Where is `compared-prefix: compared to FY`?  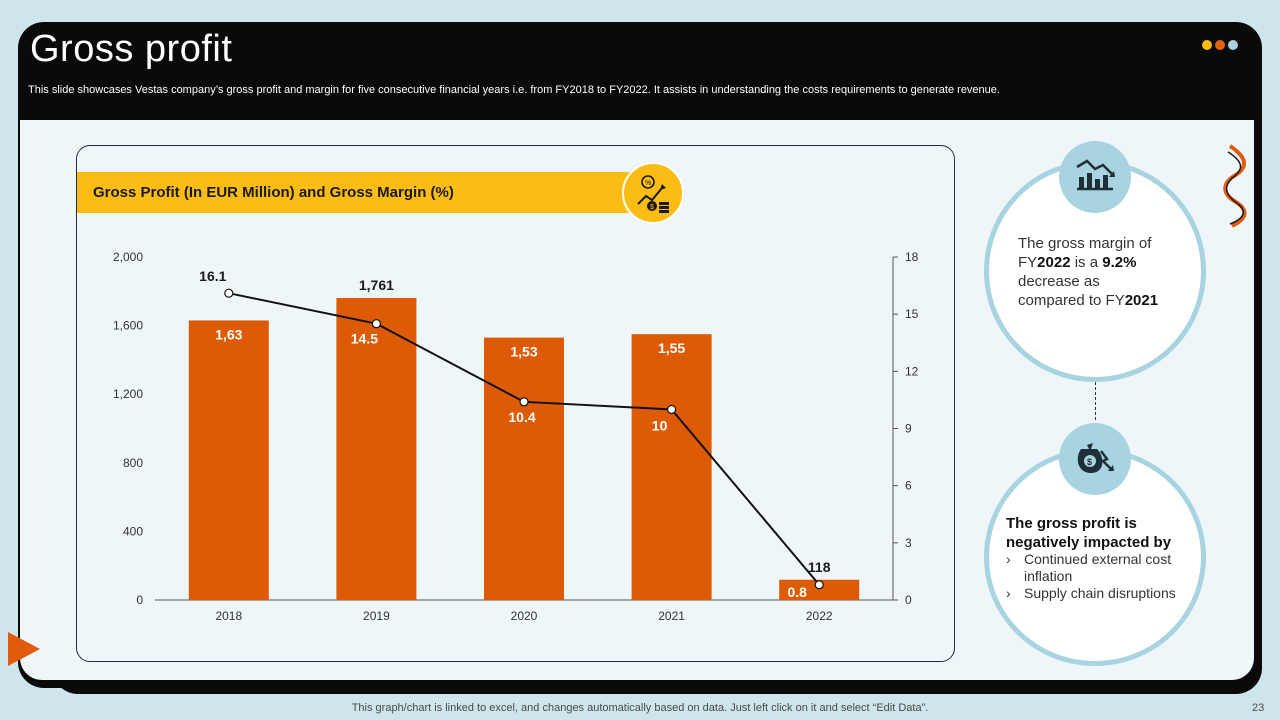
compared-prefix: compared to FY is located at coordinates (1071, 300).